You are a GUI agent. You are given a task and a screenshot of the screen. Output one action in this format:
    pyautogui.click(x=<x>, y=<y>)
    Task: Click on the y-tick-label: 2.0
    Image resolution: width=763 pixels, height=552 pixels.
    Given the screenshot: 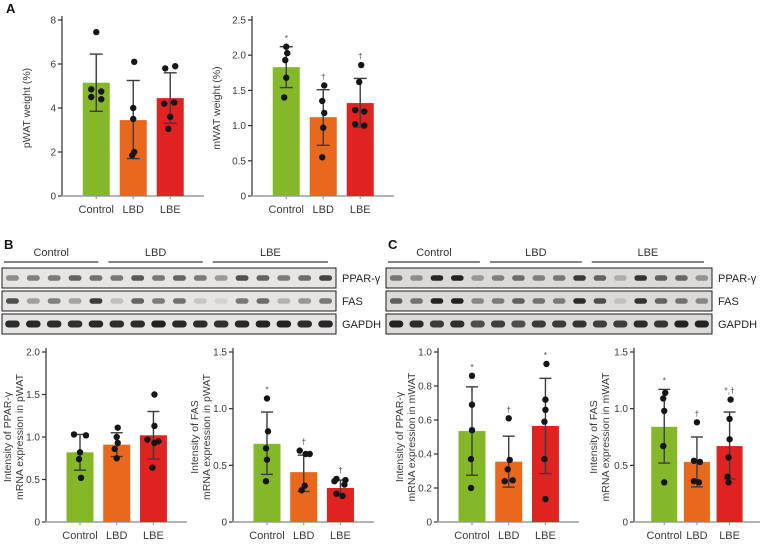 What is the action you would take?
    pyautogui.click(x=239, y=56)
    